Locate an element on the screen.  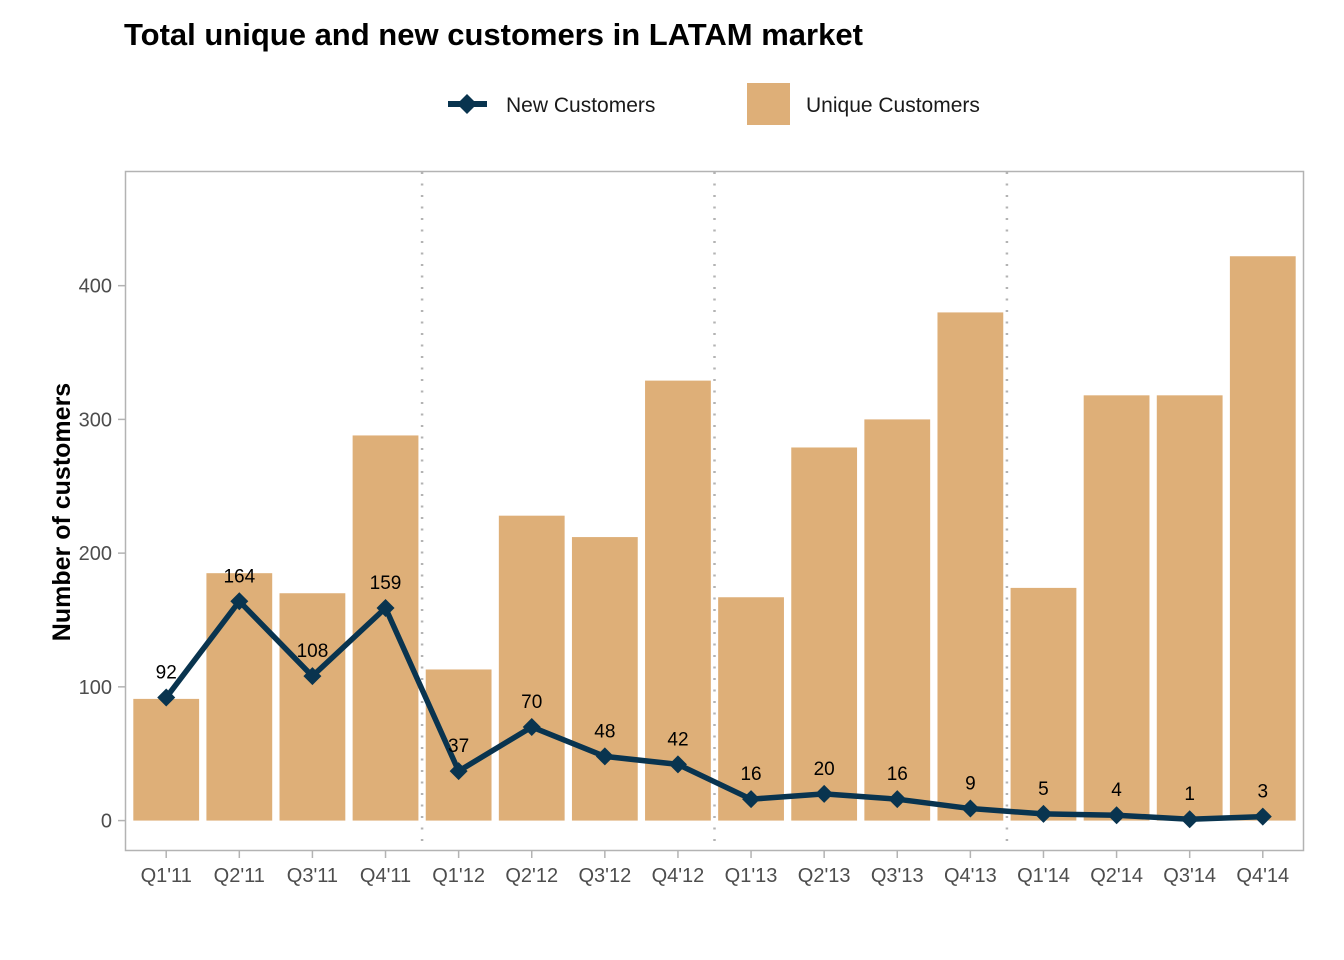
y-tick-label: 100 is located at coordinates (95, 688).